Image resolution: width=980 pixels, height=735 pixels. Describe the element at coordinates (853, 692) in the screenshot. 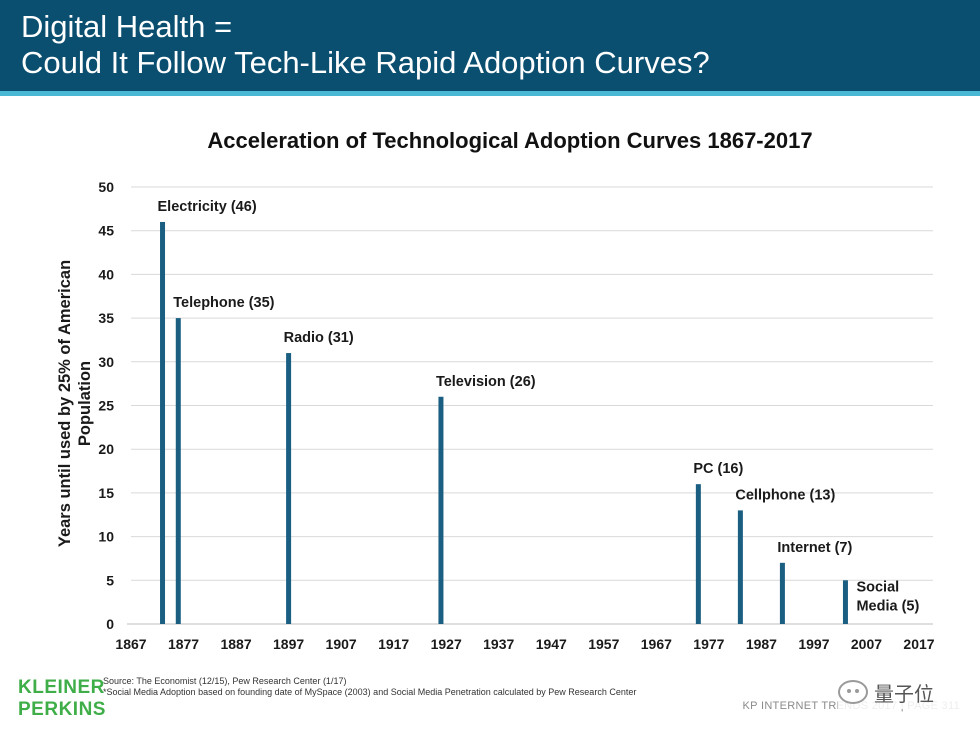

I see `wechat-icon` at that location.